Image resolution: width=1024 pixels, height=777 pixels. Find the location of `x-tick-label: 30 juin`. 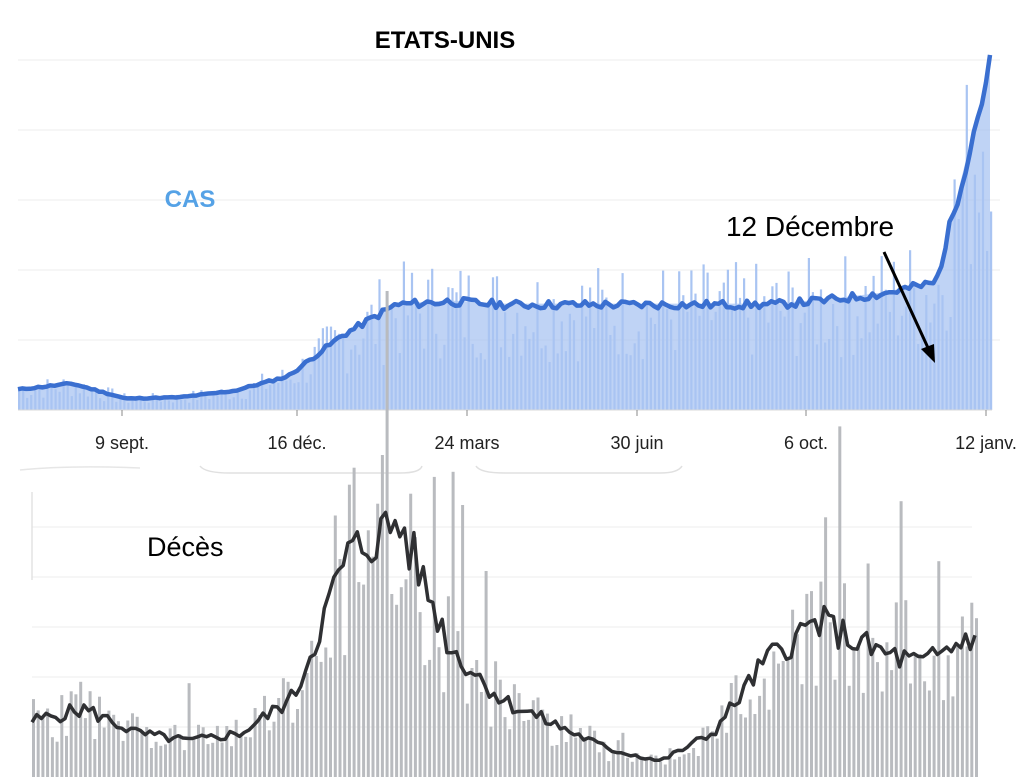

x-tick-label: 30 juin is located at coordinates (636, 443).